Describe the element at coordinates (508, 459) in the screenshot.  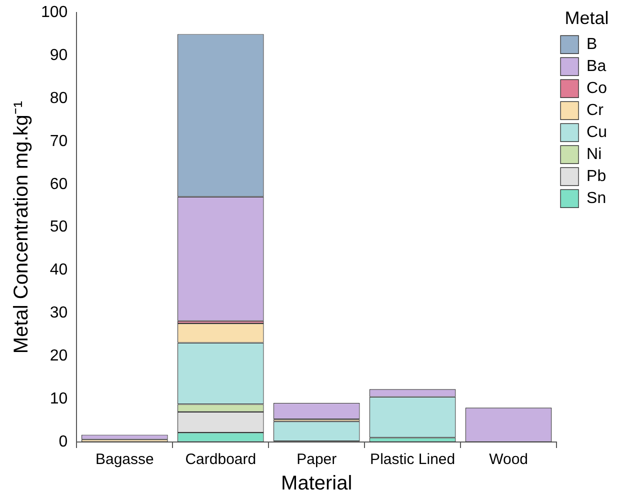
I see `x-tick-label: Wood` at that location.